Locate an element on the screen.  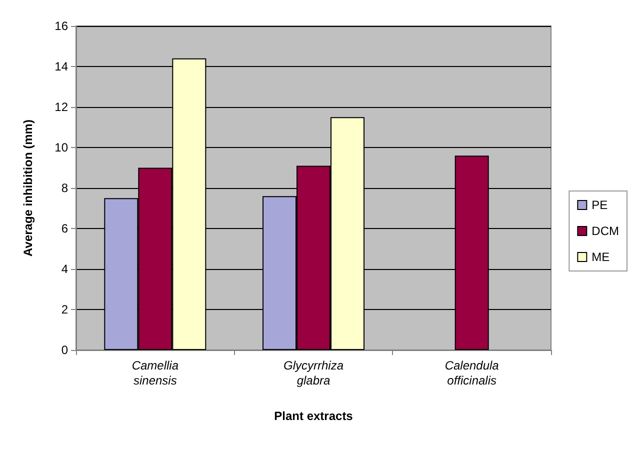
y-tick-label: 0 is located at coordinates (64, 350).